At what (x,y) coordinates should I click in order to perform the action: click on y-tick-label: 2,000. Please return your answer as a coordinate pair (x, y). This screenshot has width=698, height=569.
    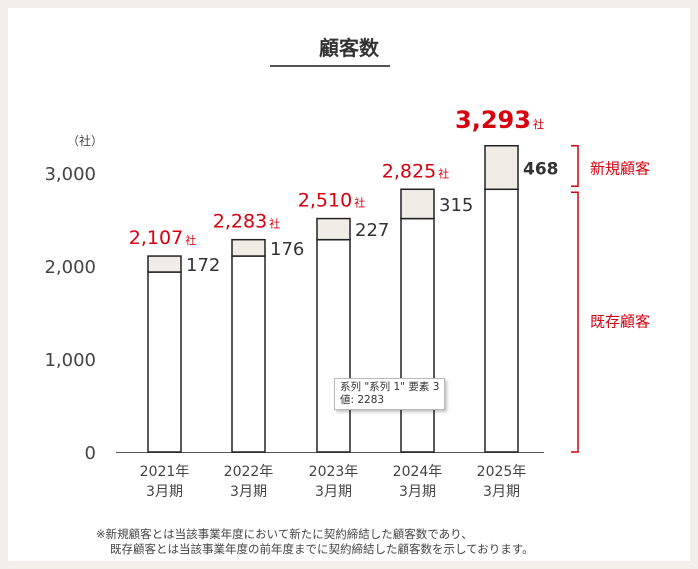
    Looking at the image, I should click on (70, 267).